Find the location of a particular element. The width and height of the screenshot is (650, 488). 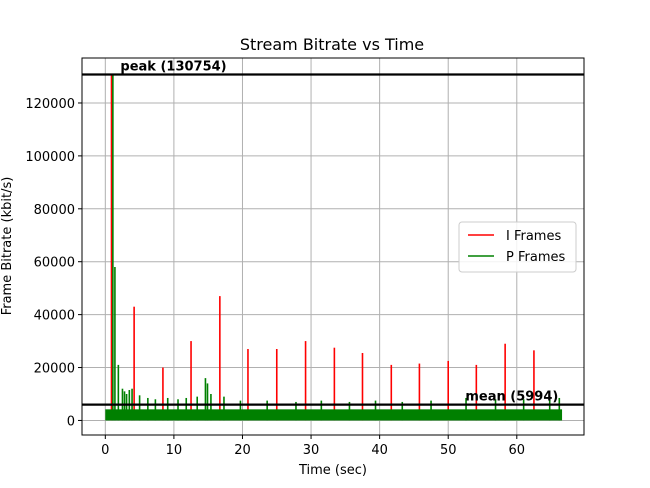

chart-title: Stream Bitrate vs Time is located at coordinates (332, 44).